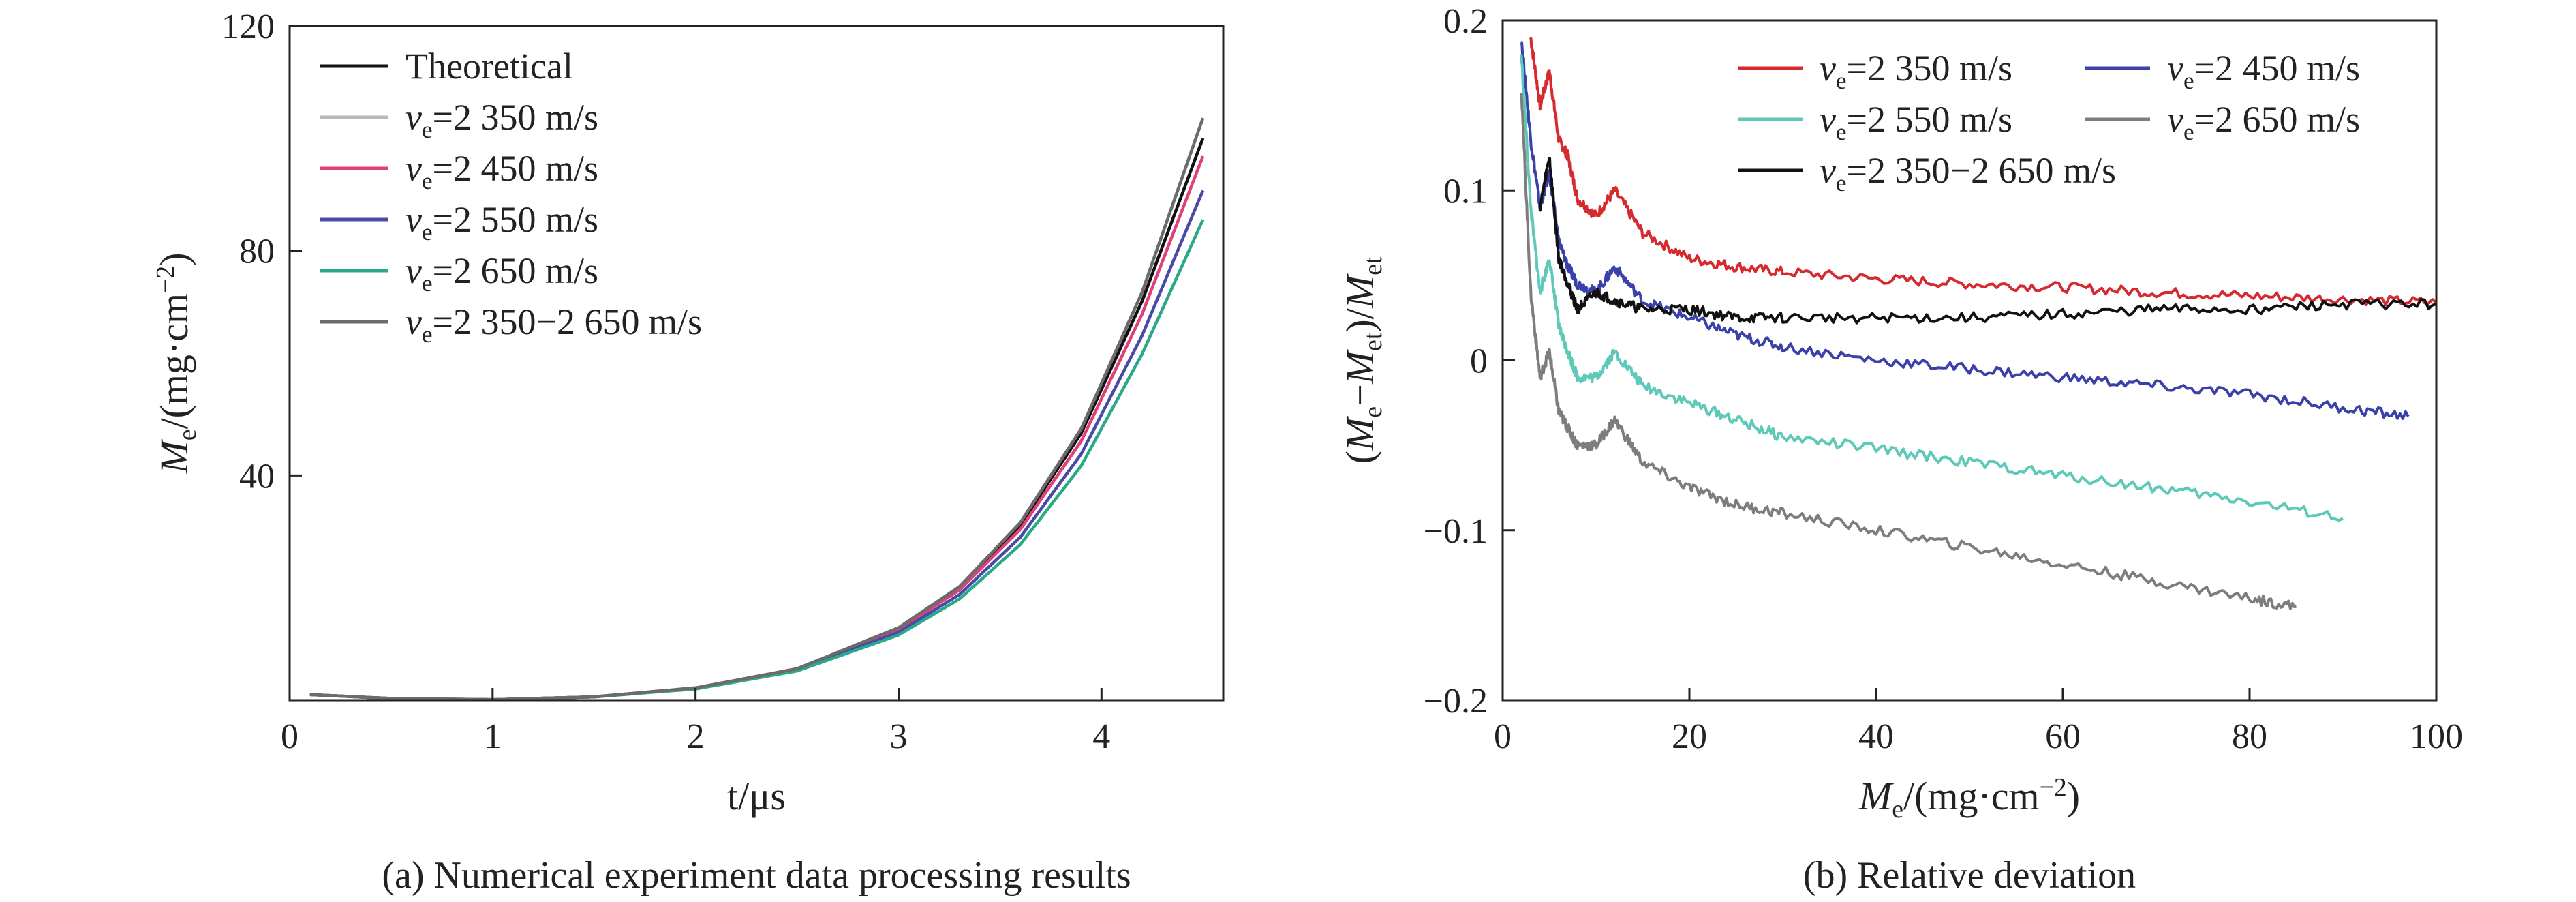  I want to click on y-axis-label: (Me−Met)/Met, so click(1362, 360).